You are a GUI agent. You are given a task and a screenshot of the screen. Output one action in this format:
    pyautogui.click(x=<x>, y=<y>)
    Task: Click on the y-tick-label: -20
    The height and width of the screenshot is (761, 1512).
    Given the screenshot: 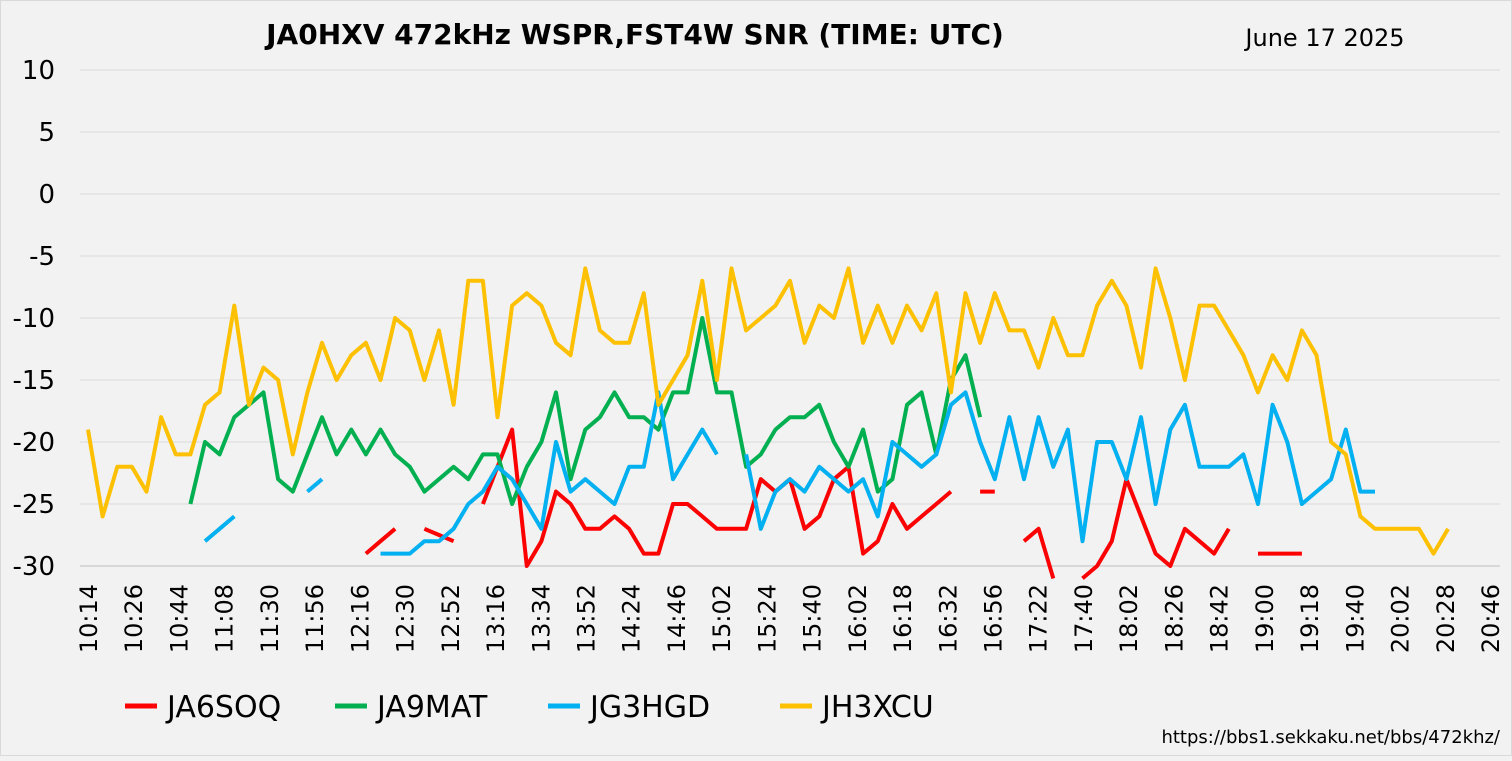 What is the action you would take?
    pyautogui.click(x=34, y=443)
    